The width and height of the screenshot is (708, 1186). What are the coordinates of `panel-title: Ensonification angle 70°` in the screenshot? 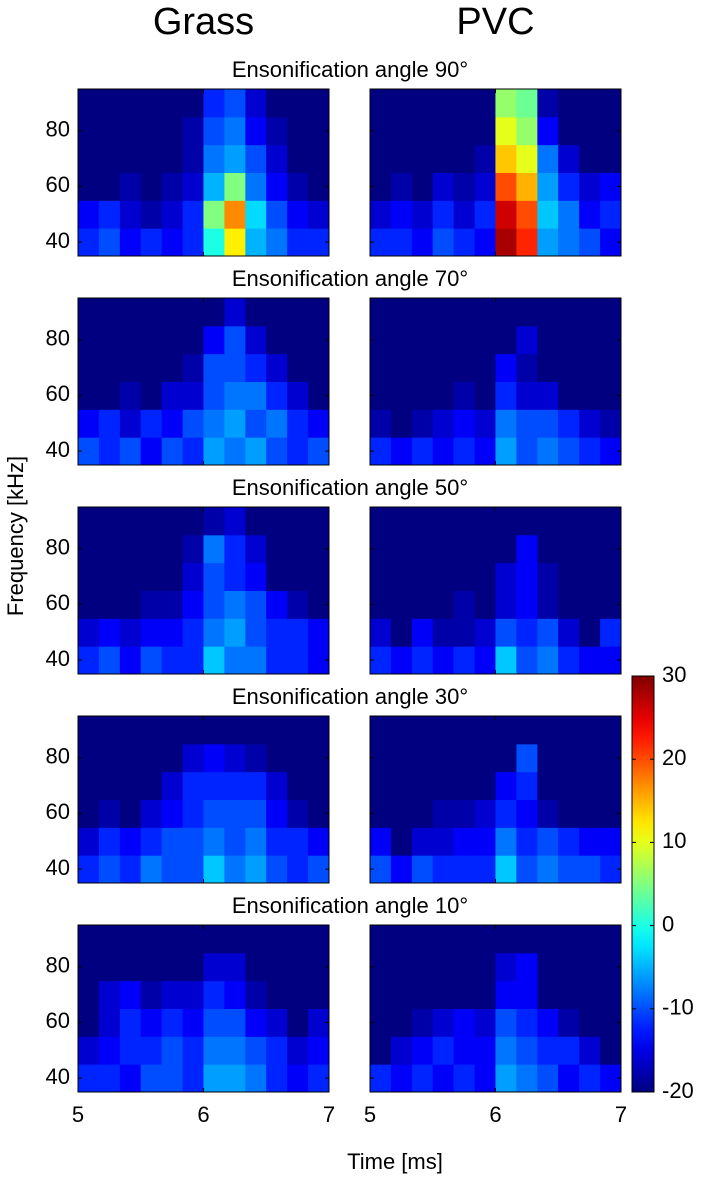 It's located at (350, 278).